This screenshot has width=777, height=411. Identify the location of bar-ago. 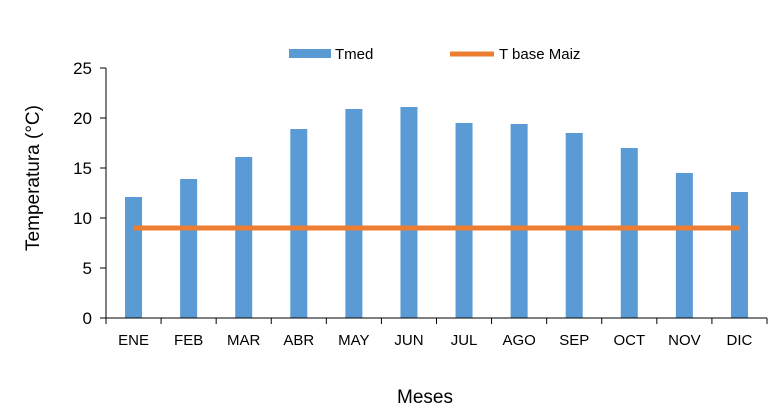
(519, 221).